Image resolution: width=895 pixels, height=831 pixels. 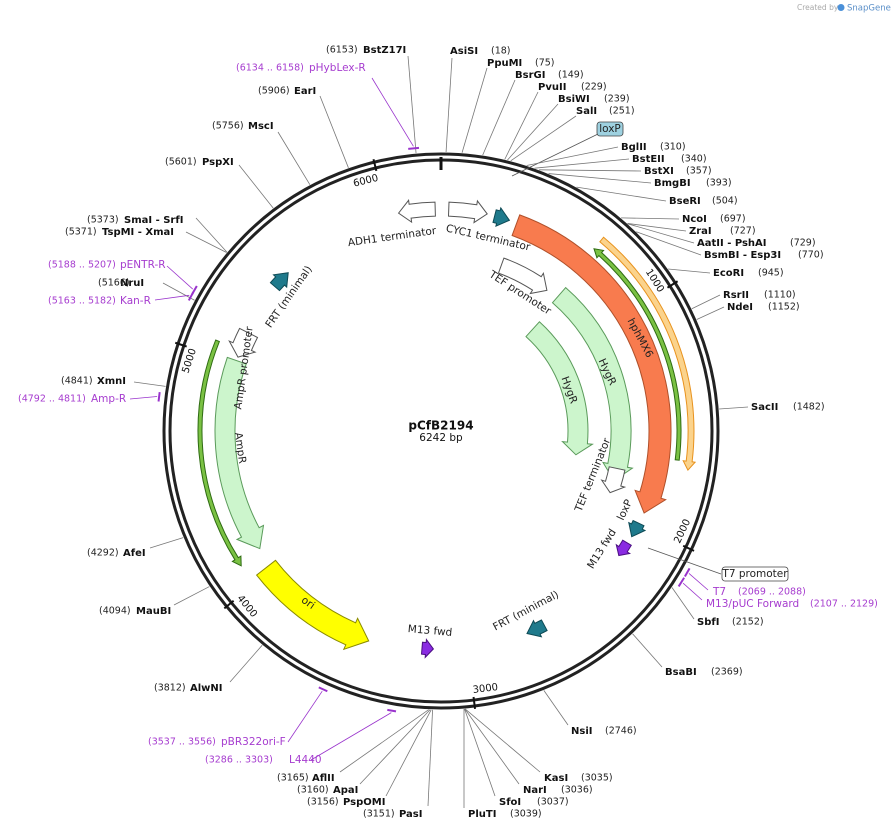 What do you see at coordinates (289, 297) in the screenshot?
I see `feature-label: FRT (minimal)` at bounding box center [289, 297].